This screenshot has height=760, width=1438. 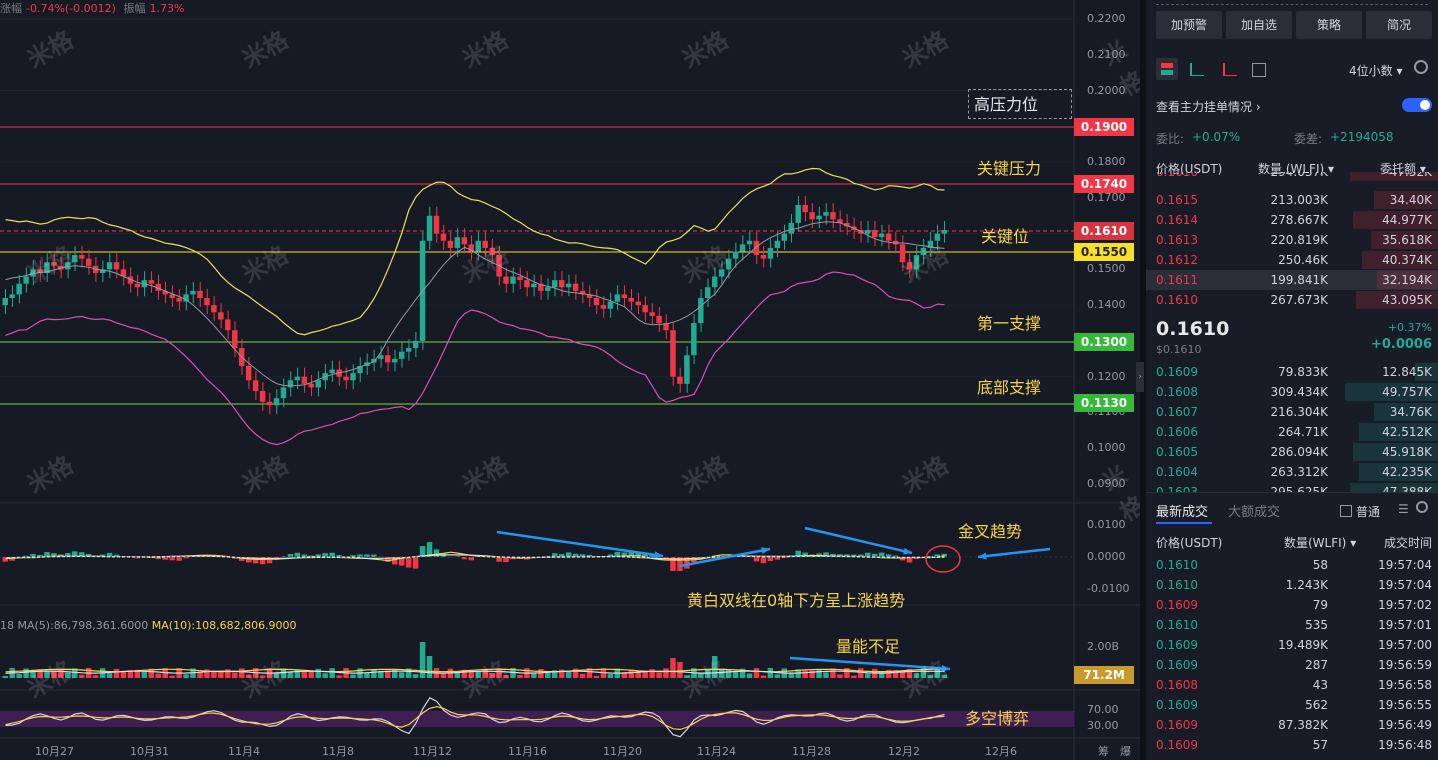 I want to click on bid-row: 0.1603 295.625K 47.388K, so click(x=1292, y=487).